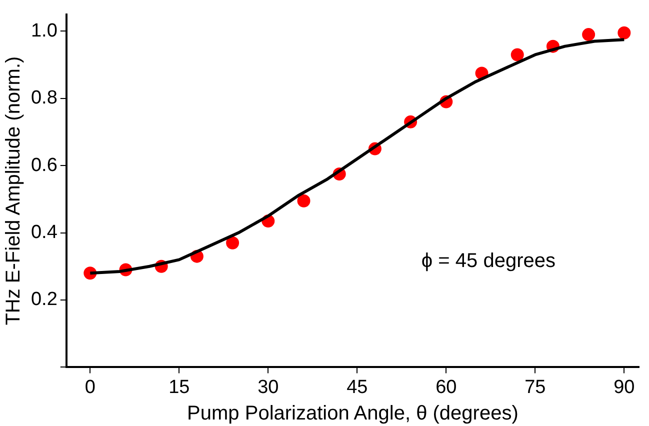  I want to click on y-tick-label: 0.2, so click(44, 299).